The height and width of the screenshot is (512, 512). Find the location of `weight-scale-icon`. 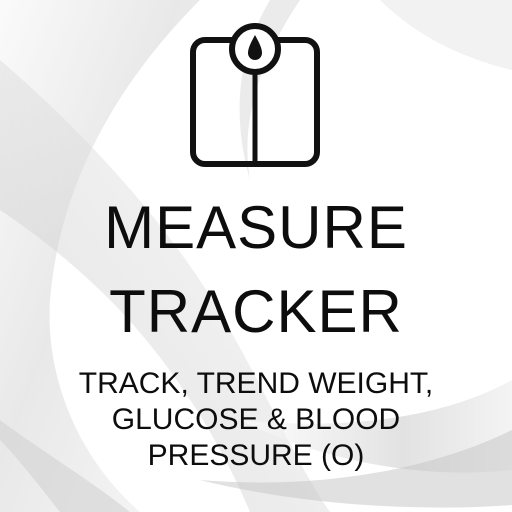

weight-scale-icon is located at coordinates (255, 95).